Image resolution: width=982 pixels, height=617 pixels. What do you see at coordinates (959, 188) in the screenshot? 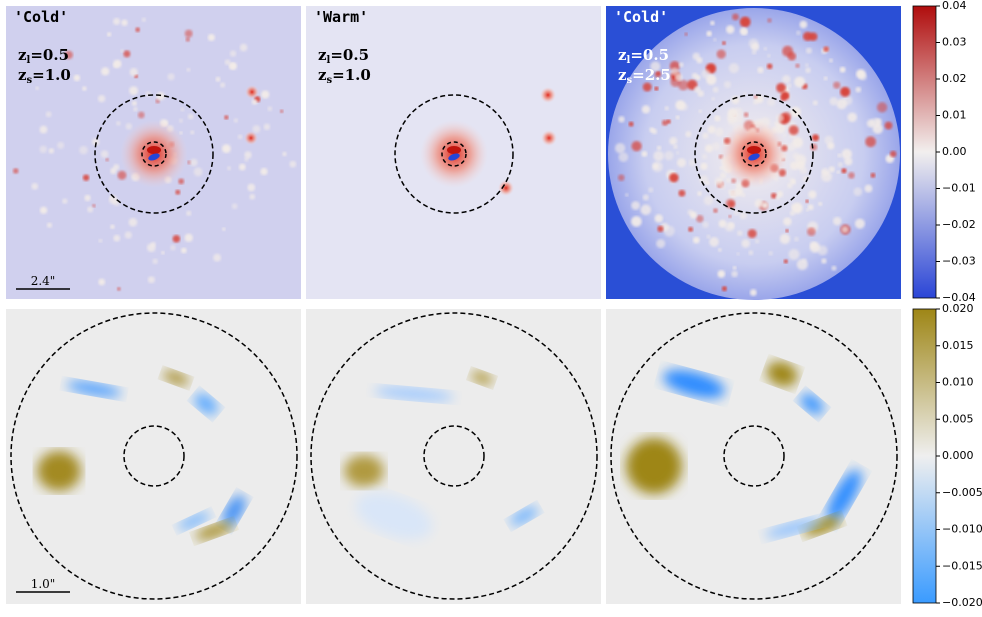
I see `colorbar-tick-label: −0.01` at bounding box center [959, 188].